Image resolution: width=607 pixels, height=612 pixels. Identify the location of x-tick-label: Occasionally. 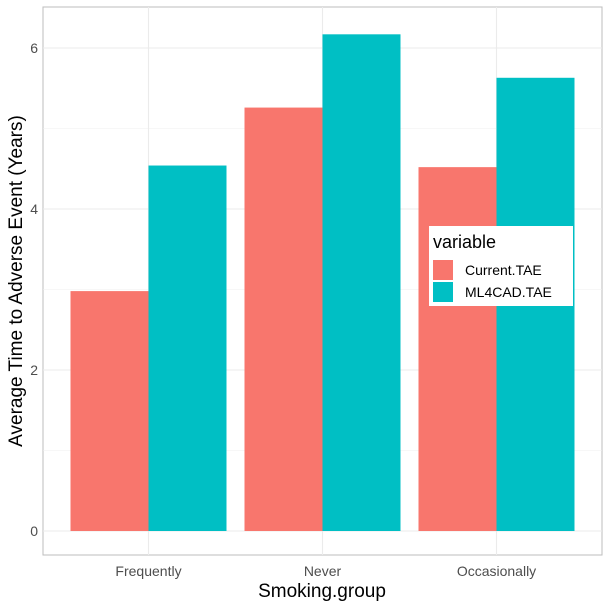
(496, 571).